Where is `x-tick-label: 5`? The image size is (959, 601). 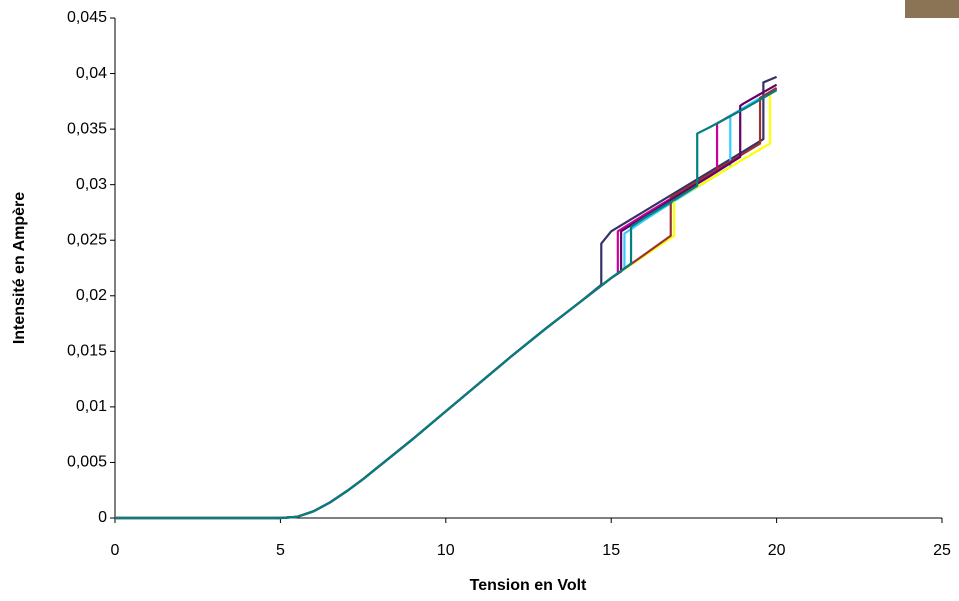 x-tick-label: 5 is located at coordinates (280, 550).